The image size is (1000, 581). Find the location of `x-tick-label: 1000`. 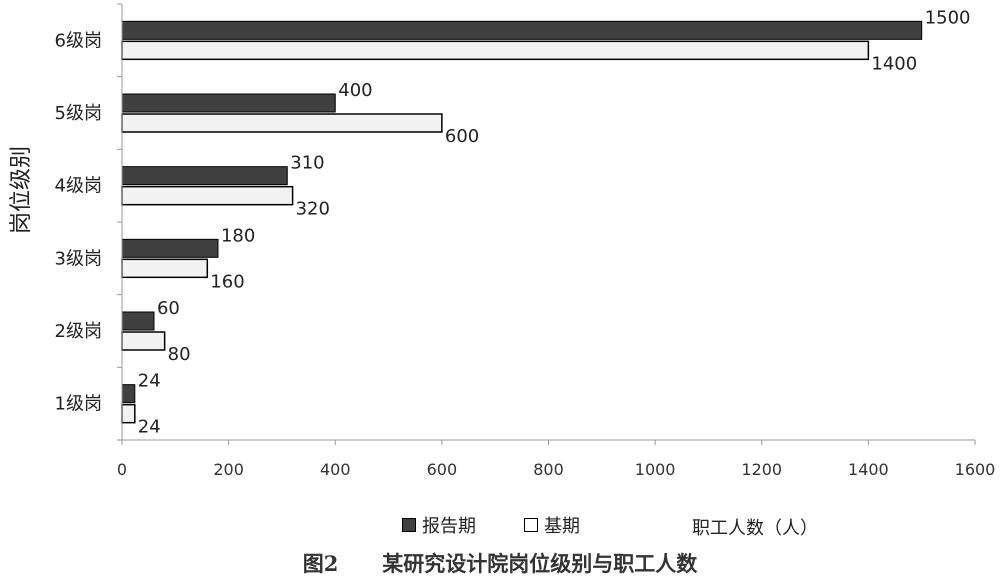

x-tick-label: 1000 is located at coordinates (655, 469).